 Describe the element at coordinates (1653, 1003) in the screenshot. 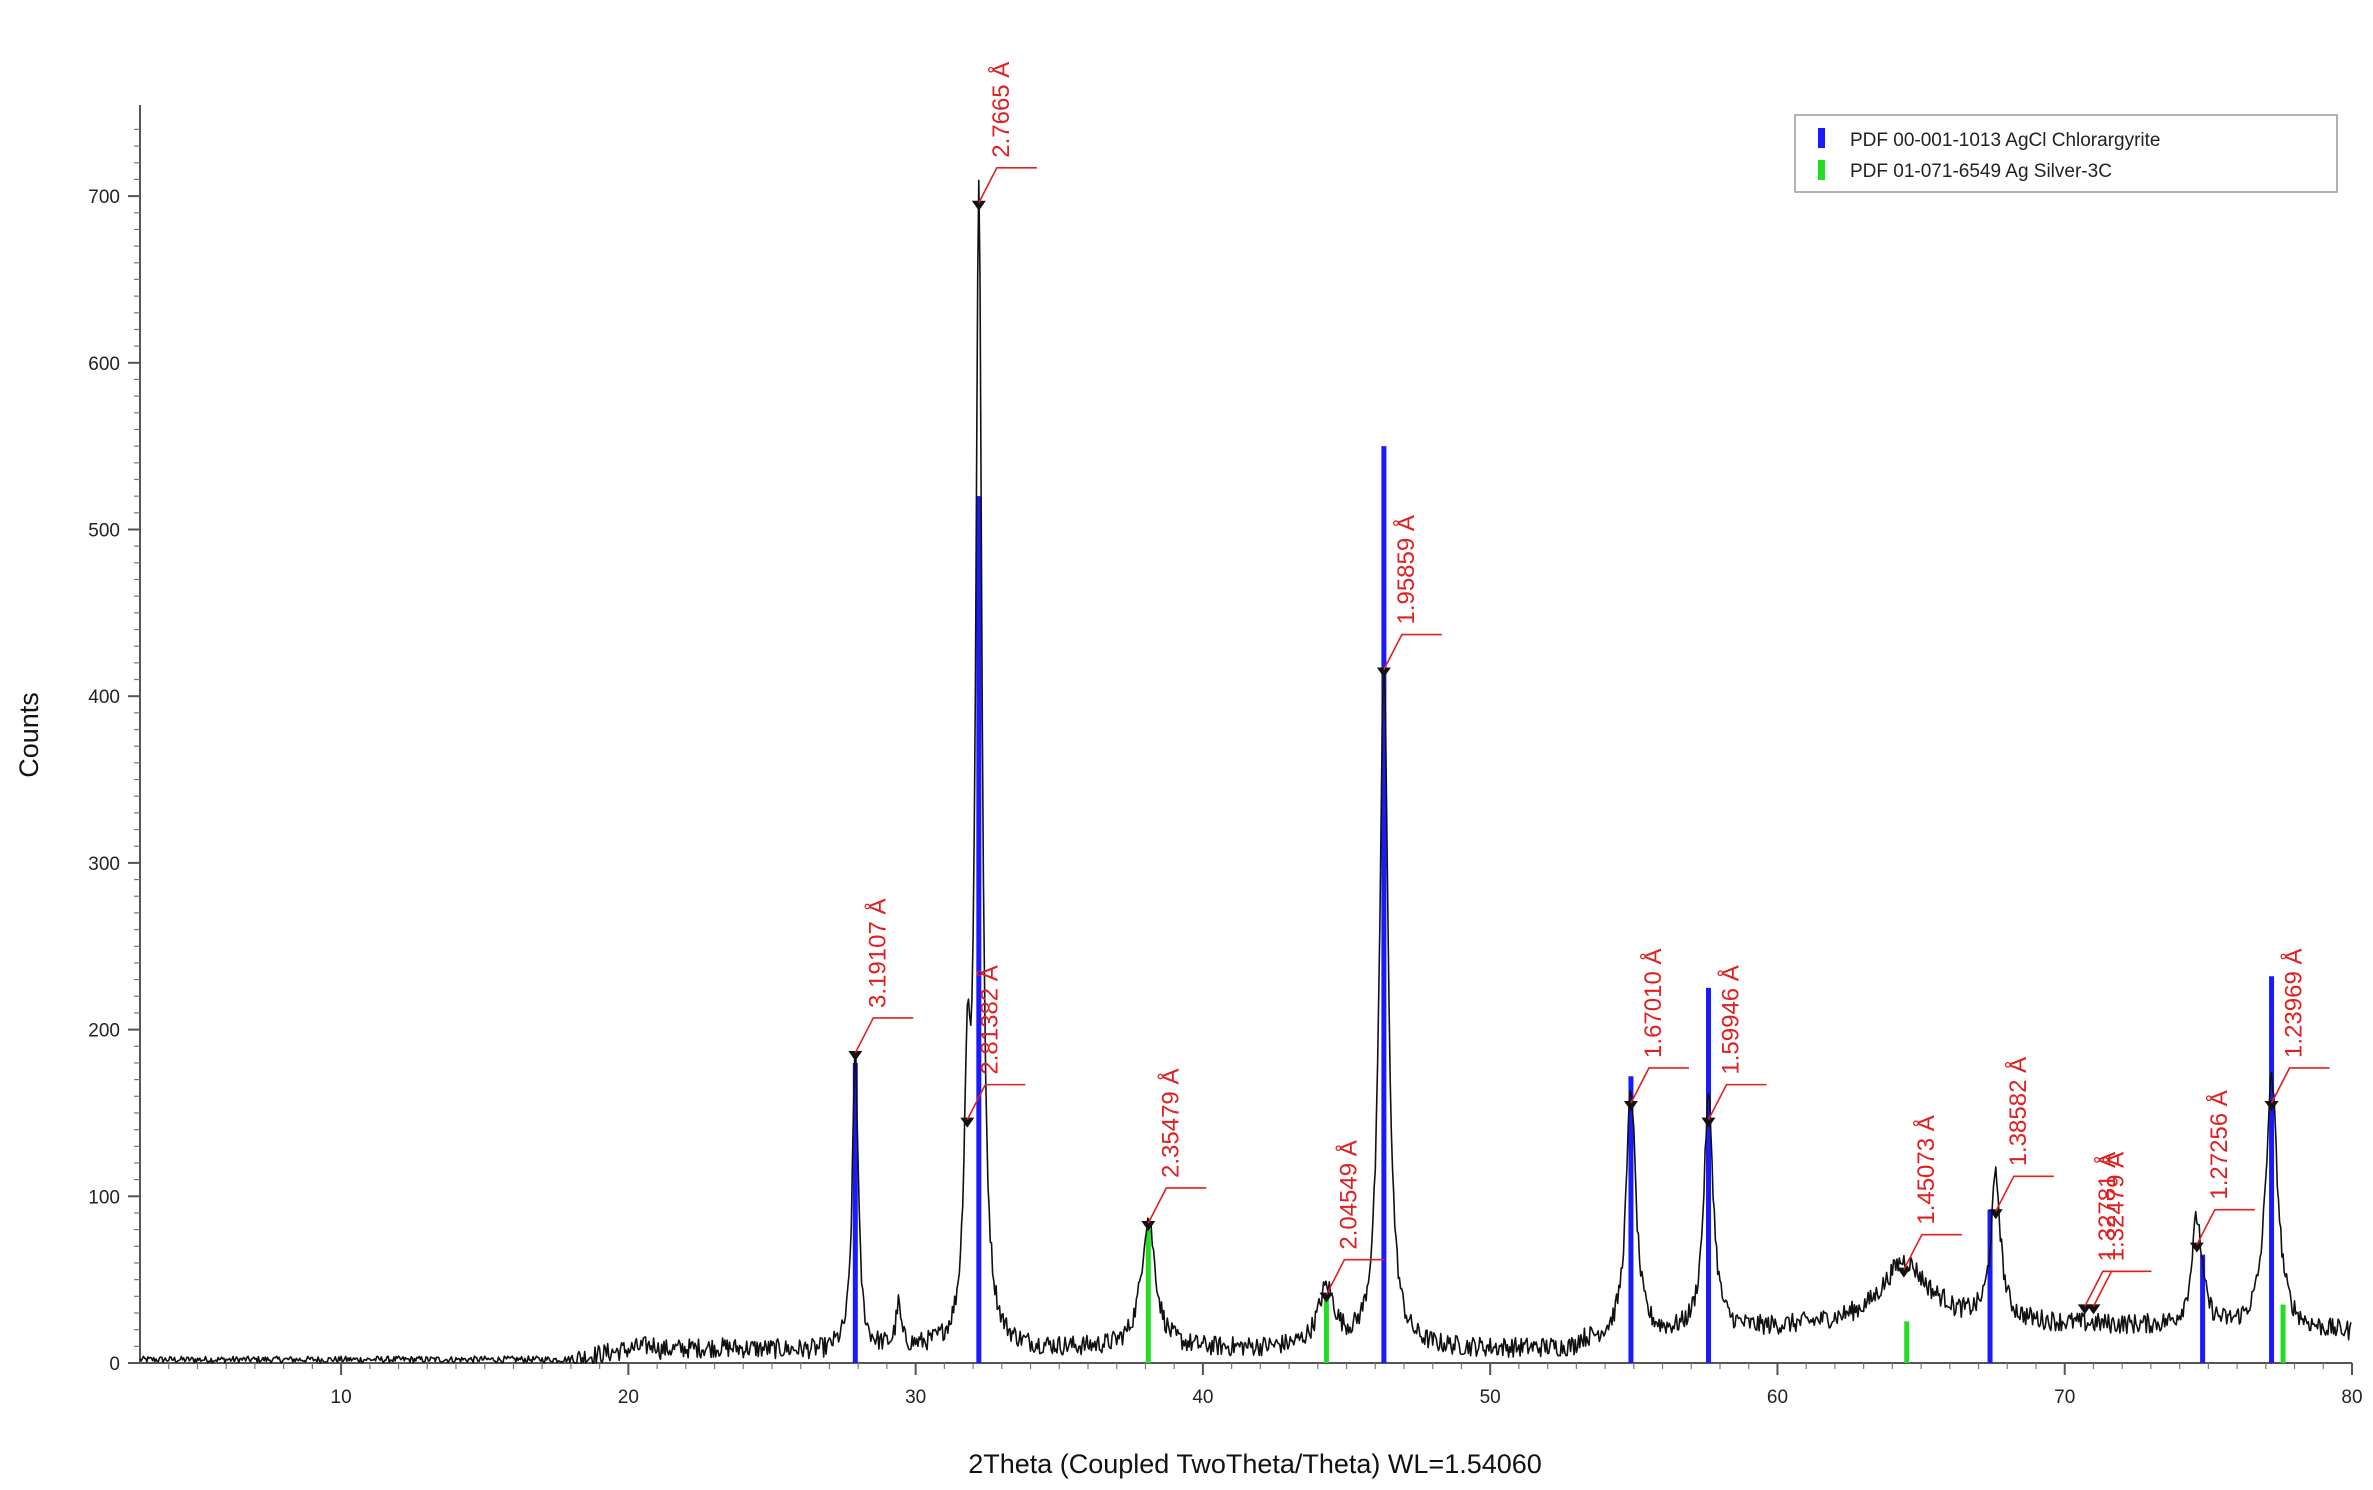

I see `peak-label: 1.67010 Å` at that location.